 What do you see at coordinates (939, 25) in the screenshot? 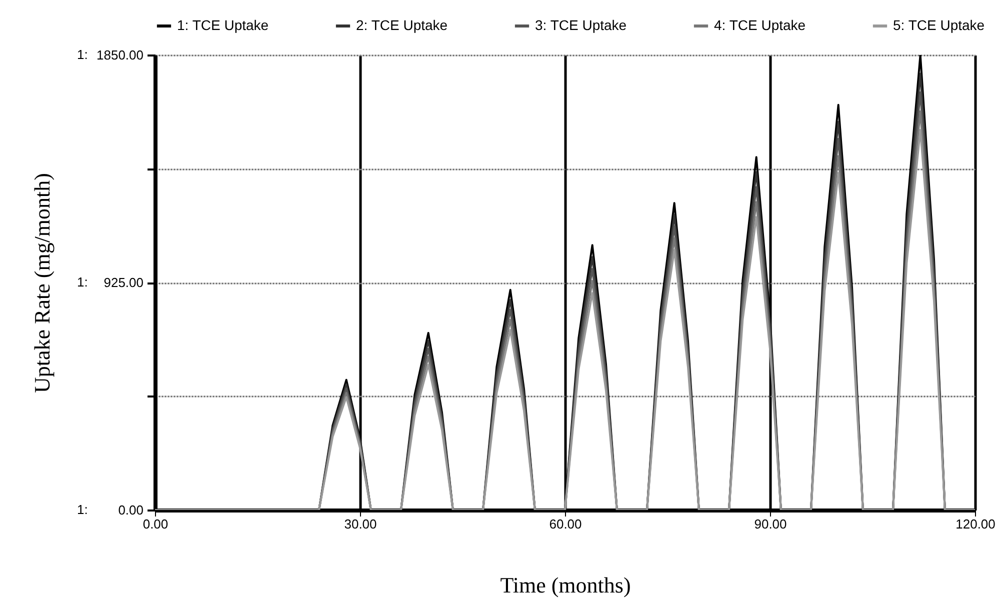
I see `legend-label: 5: TCE Uptake` at bounding box center [939, 25].